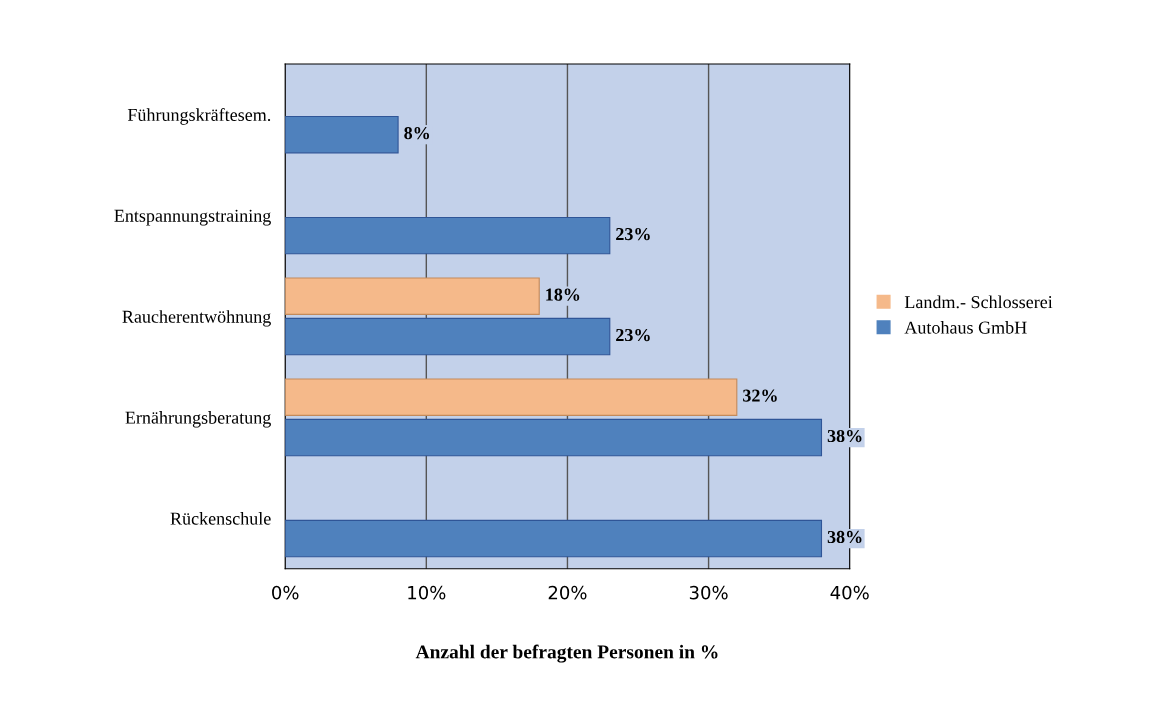 The height and width of the screenshot is (711, 1164). What do you see at coordinates (417, 133) in the screenshot?
I see `data-label: 8%` at bounding box center [417, 133].